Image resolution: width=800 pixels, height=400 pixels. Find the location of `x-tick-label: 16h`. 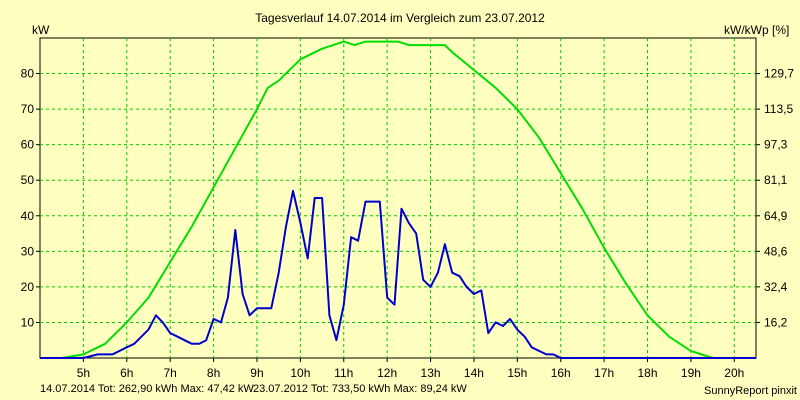

x-tick-label: 16h is located at coordinates (561, 373).